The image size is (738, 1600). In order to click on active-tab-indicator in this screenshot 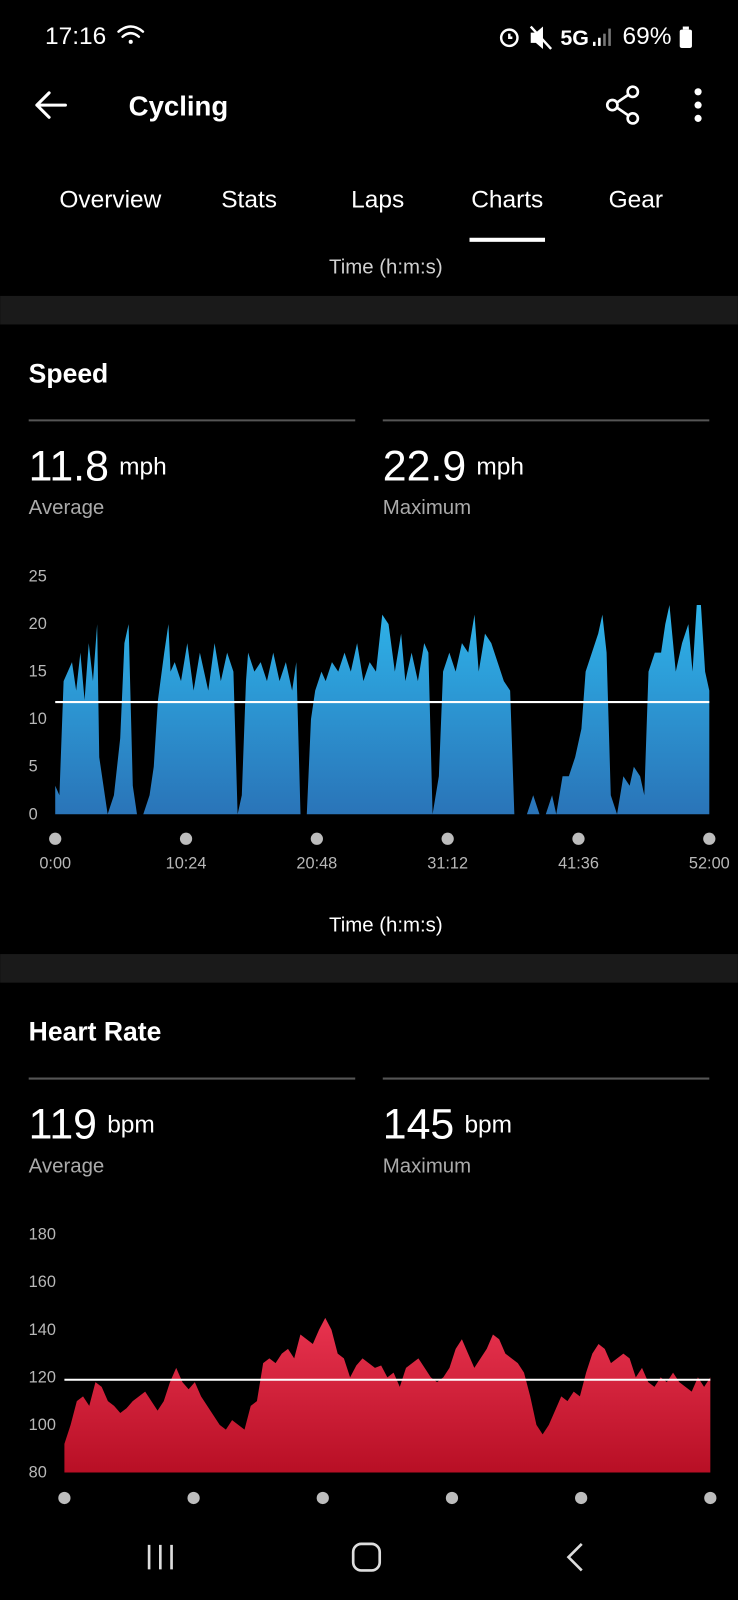, I will do `click(507, 239)`.